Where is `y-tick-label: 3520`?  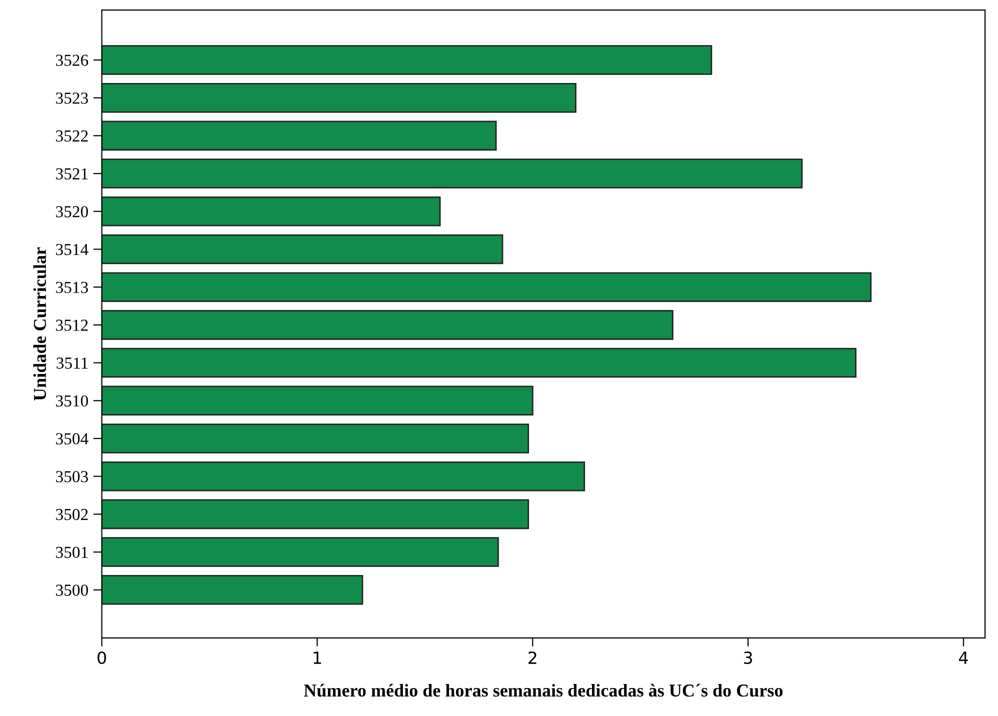
y-tick-label: 3520 is located at coordinates (72, 212).